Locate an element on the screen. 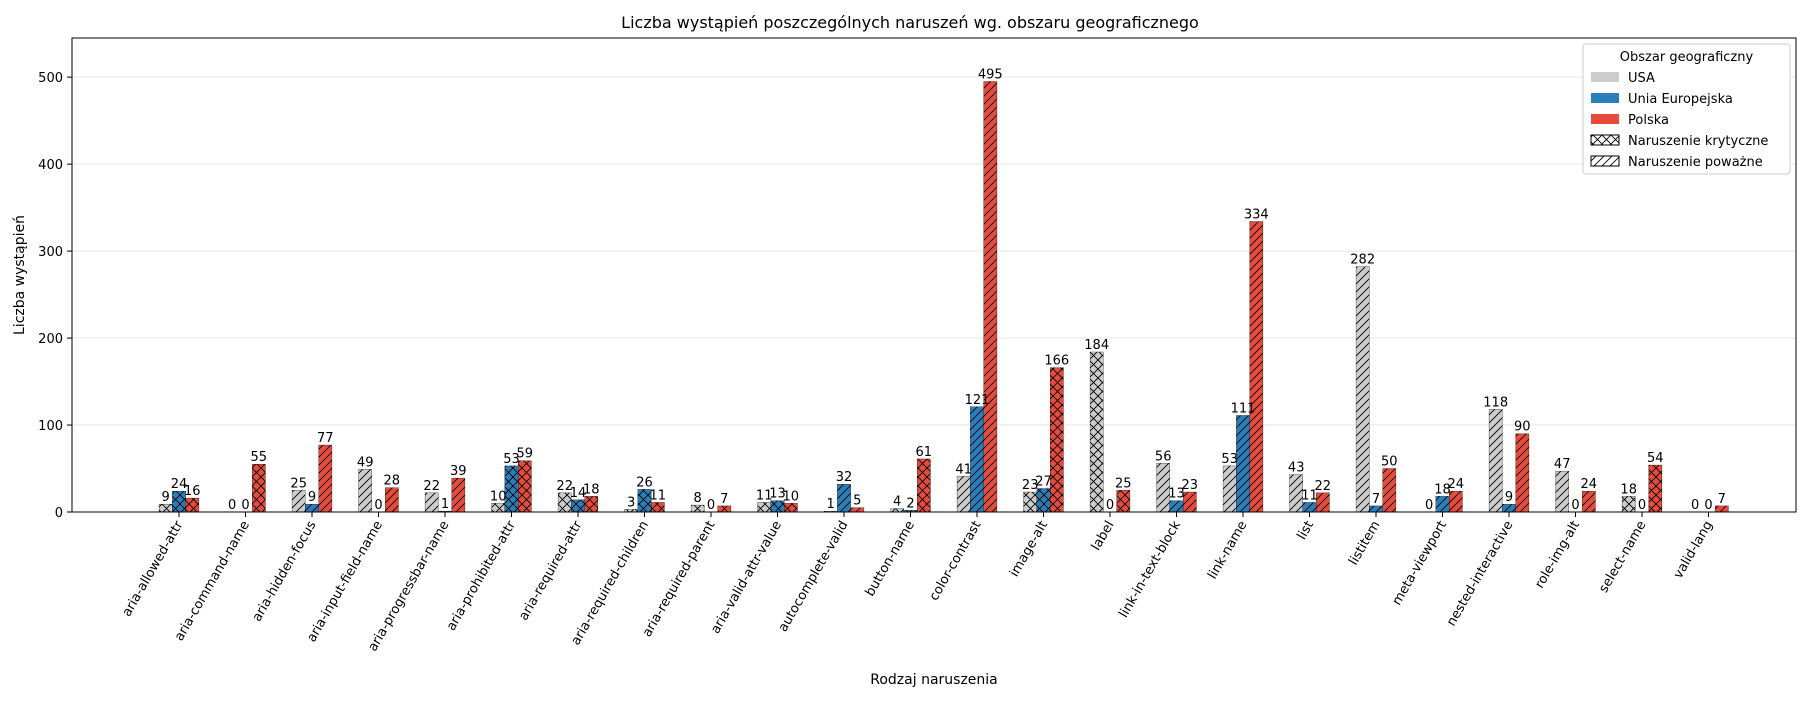 This screenshot has height=704, width=1800. x-tick-label: listitem is located at coordinates (1364, 543).